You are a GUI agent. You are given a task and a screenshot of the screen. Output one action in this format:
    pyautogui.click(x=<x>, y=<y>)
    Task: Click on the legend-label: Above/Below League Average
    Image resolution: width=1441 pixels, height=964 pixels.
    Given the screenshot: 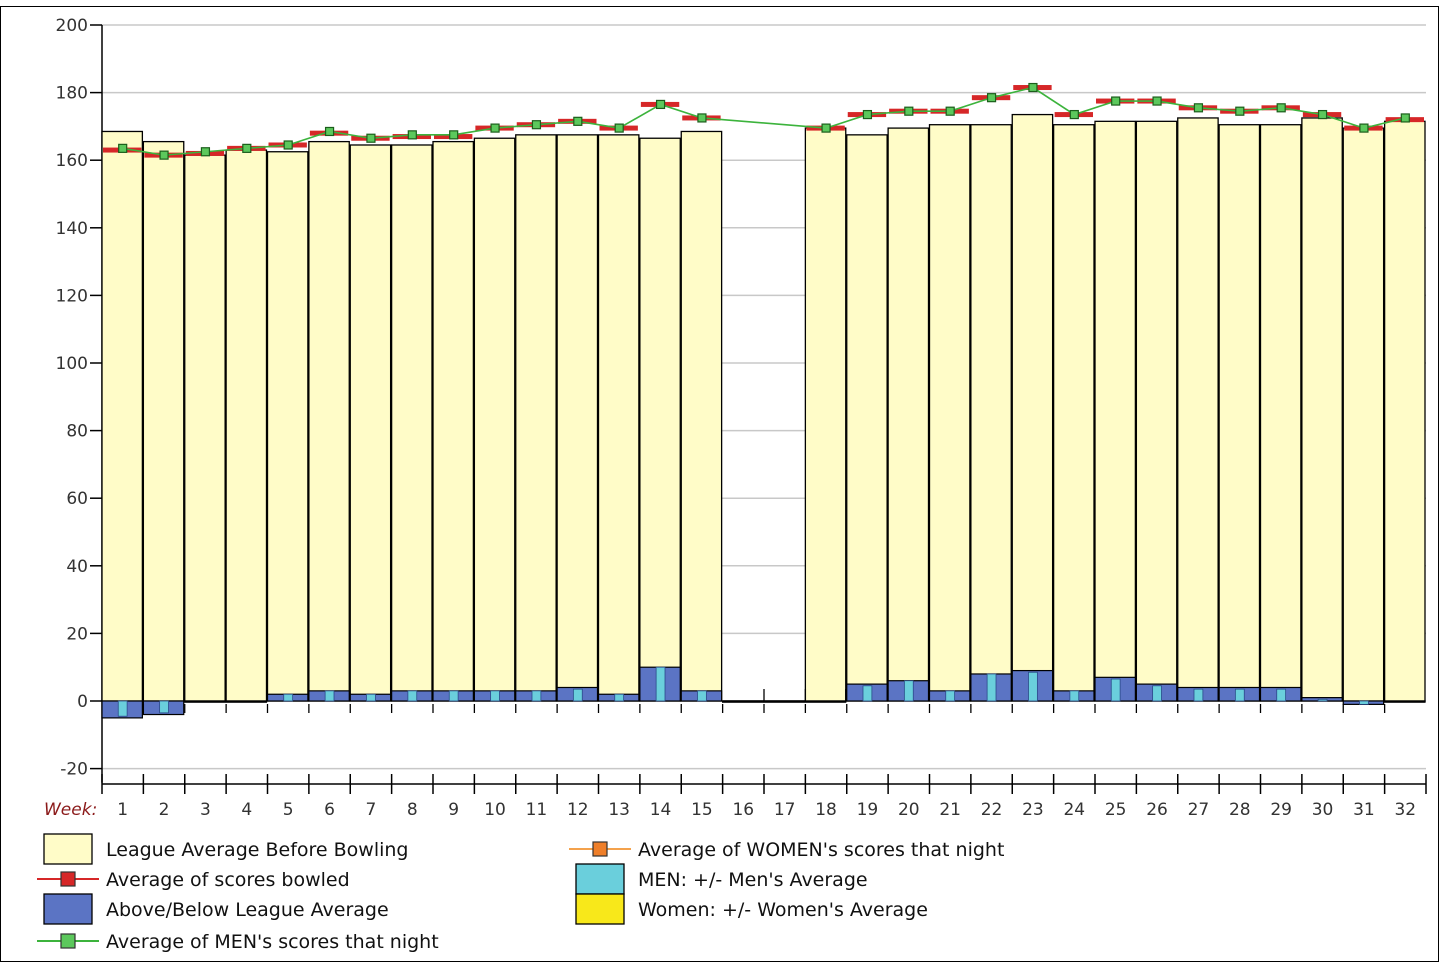 What is the action you would take?
    pyautogui.click(x=247, y=910)
    